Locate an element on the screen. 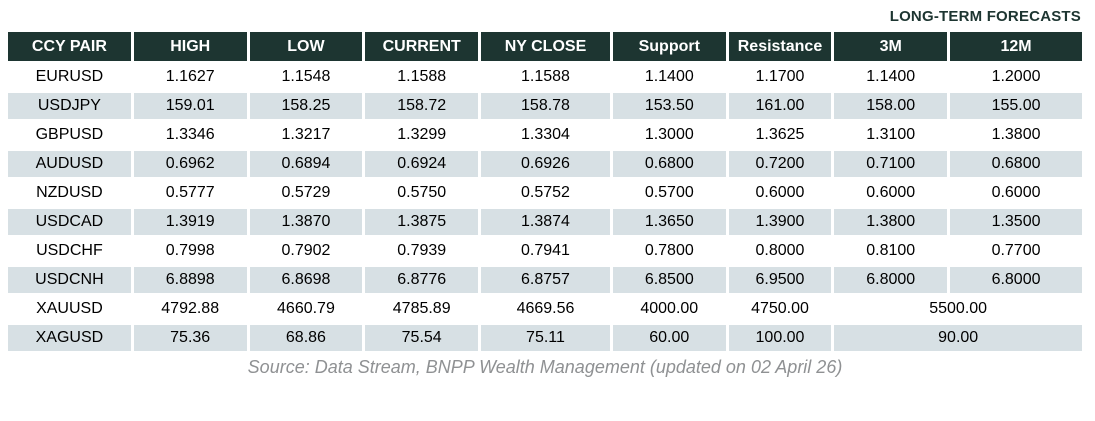 Image resolution: width=1095 pixels, height=421 pixels. cell-ny-close: 1.3304 is located at coordinates (545, 135).